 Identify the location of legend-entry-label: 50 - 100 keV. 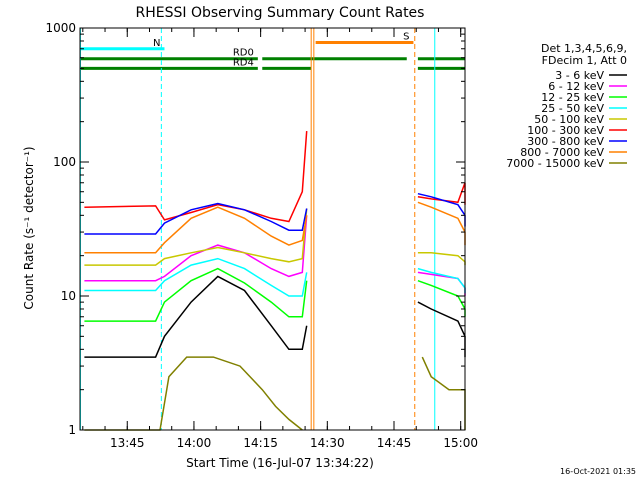
(569, 119).